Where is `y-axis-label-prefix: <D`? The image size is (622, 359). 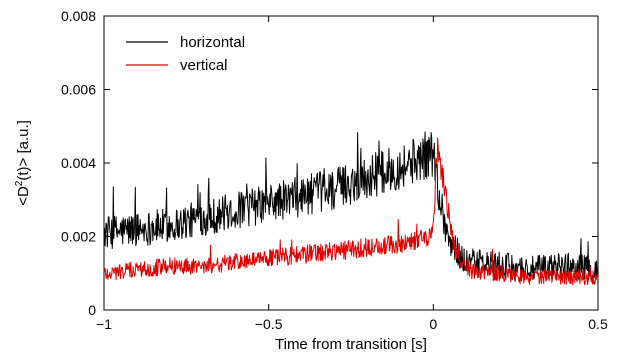 y-axis-label-prefix: <D is located at coordinates (23, 196).